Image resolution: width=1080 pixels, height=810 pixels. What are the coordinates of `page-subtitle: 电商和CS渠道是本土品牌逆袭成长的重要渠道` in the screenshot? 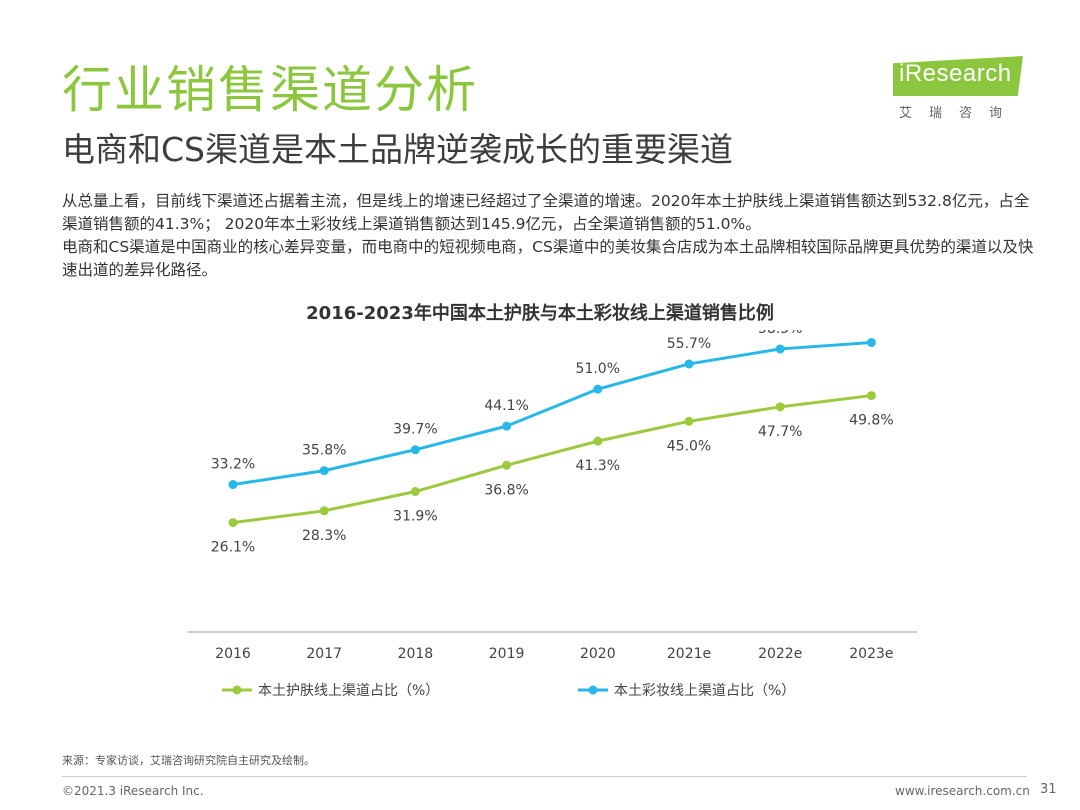 It's located at (397, 149).